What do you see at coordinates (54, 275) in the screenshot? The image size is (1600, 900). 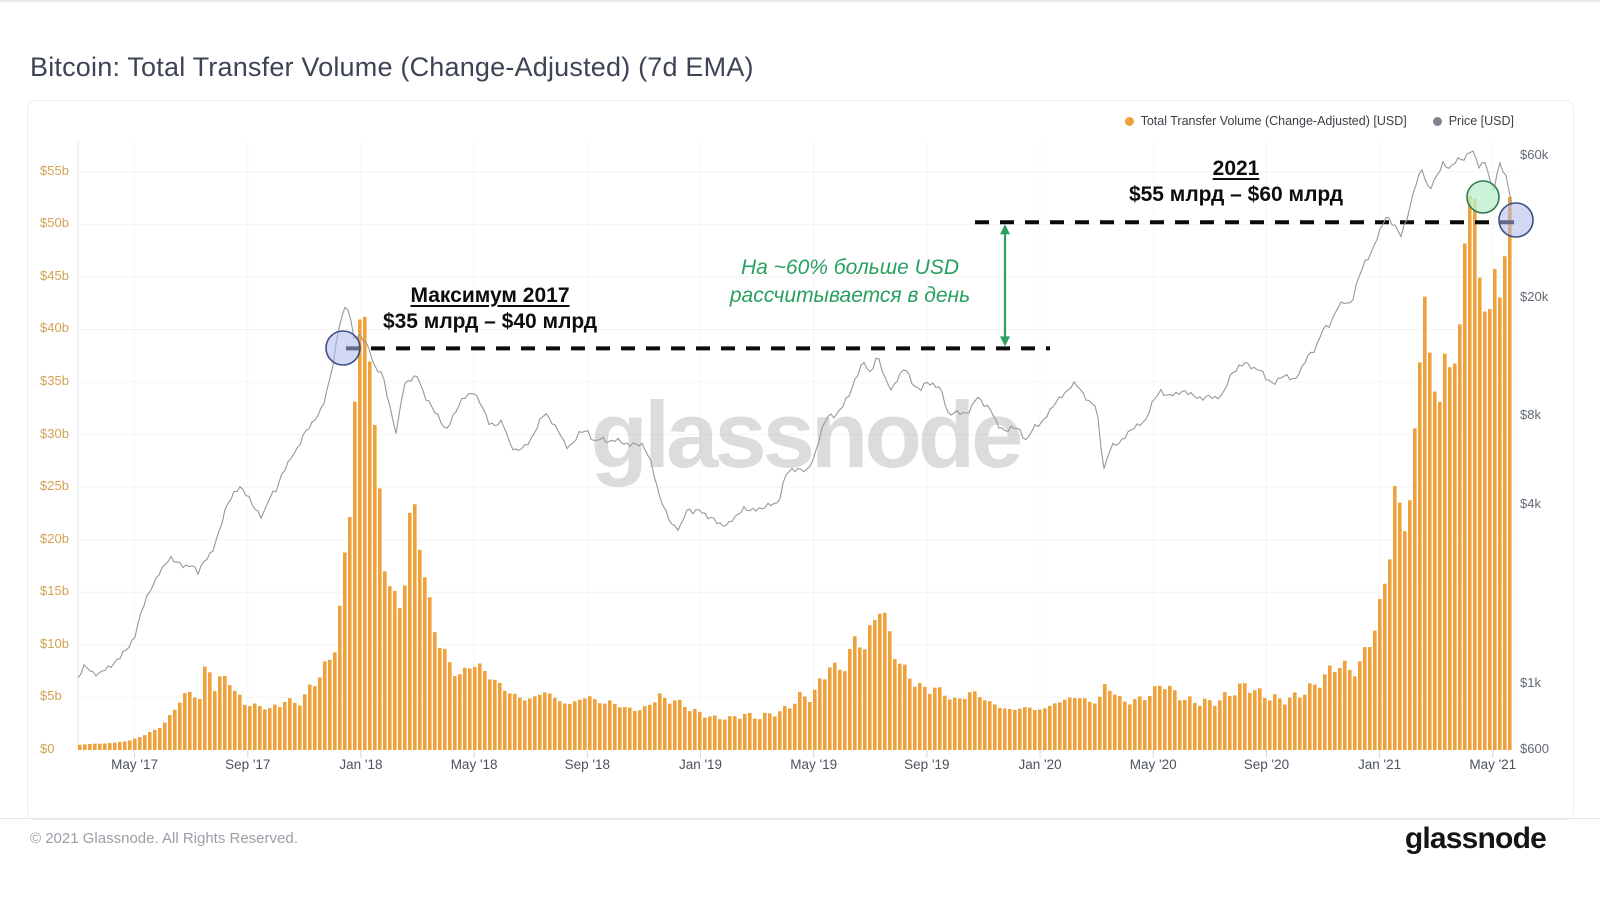 I see `left-axis-tick-label: $45b` at bounding box center [54, 275].